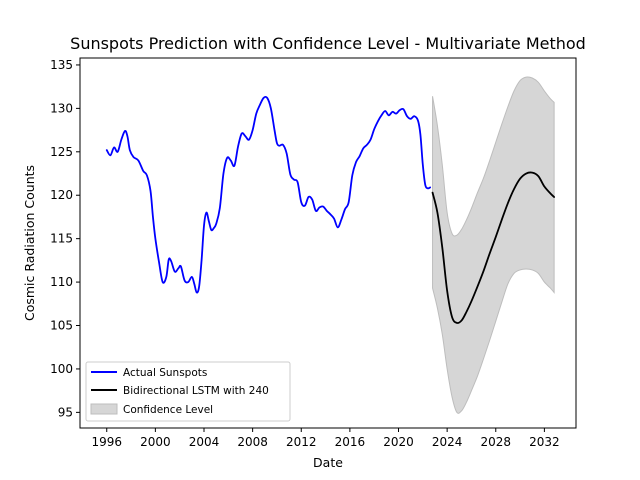 Image resolution: width=640 pixels, height=480 pixels. Describe the element at coordinates (350, 442) in the screenshot. I see `x-tick-label: 2016` at that location.